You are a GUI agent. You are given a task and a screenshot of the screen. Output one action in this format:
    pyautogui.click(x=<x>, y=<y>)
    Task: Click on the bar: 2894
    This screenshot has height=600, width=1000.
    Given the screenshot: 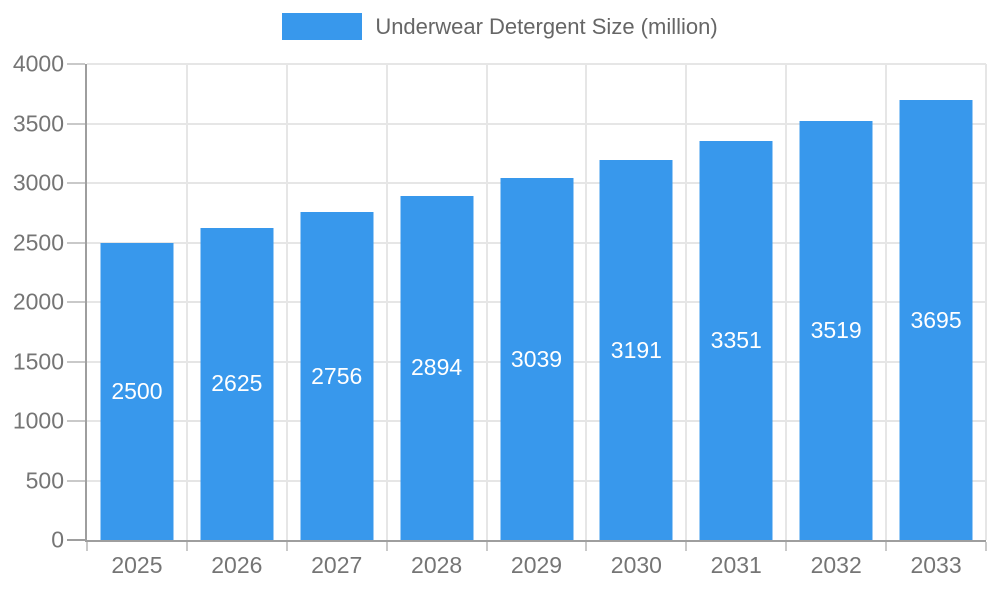 What is the action you would take?
    pyautogui.click(x=437, y=367)
    